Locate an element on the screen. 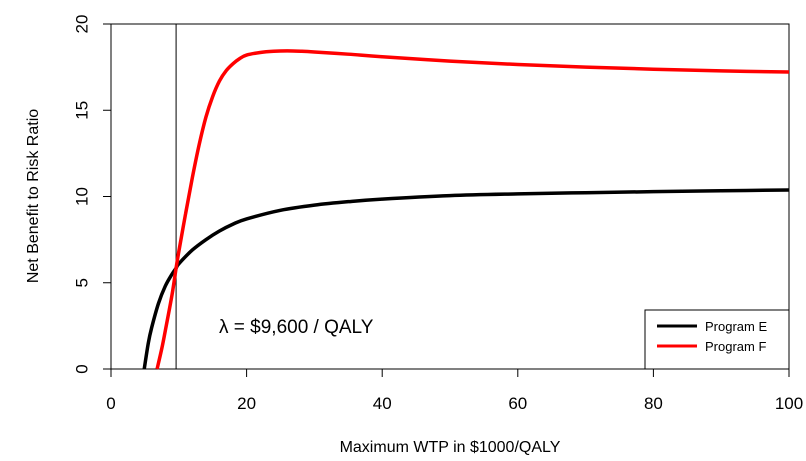 Image resolution: width=806 pixels, height=461 pixels. x-tick-label-100: 100 is located at coordinates (789, 403).